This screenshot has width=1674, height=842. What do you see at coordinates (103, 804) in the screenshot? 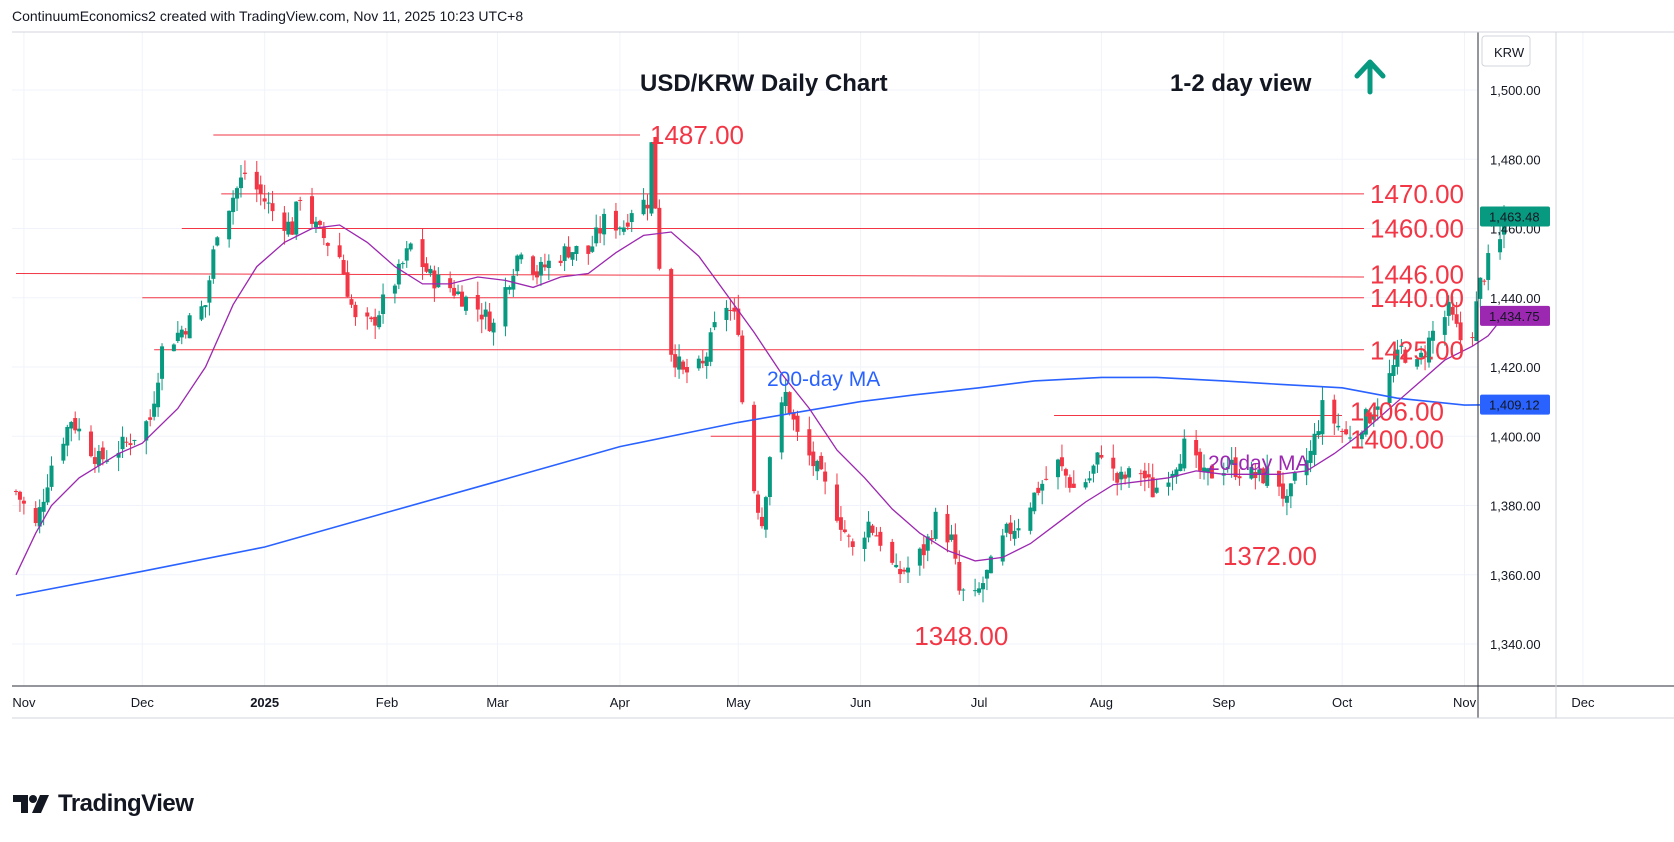
I see `tradingview-brand: TradingView` at bounding box center [103, 804].